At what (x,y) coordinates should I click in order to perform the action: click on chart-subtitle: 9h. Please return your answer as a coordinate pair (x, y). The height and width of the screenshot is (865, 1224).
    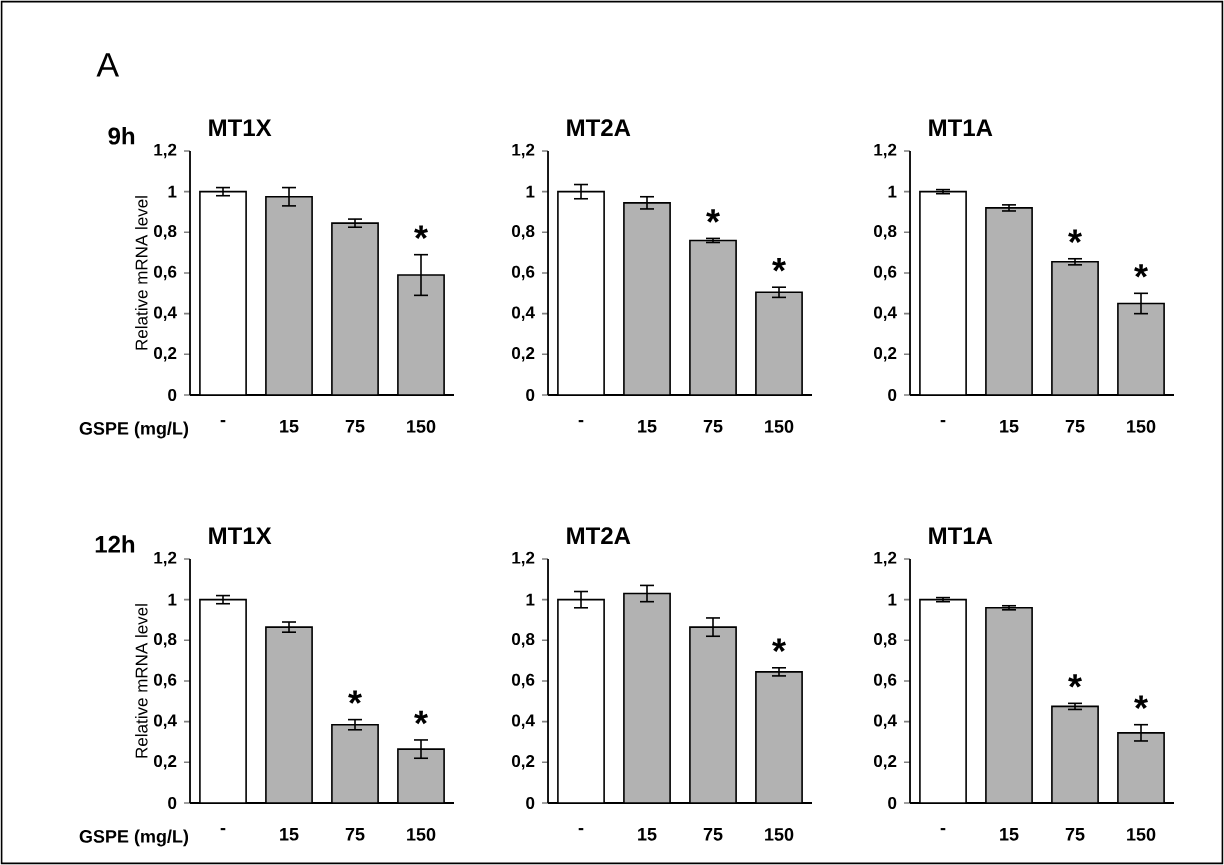
    Looking at the image, I should click on (121, 135).